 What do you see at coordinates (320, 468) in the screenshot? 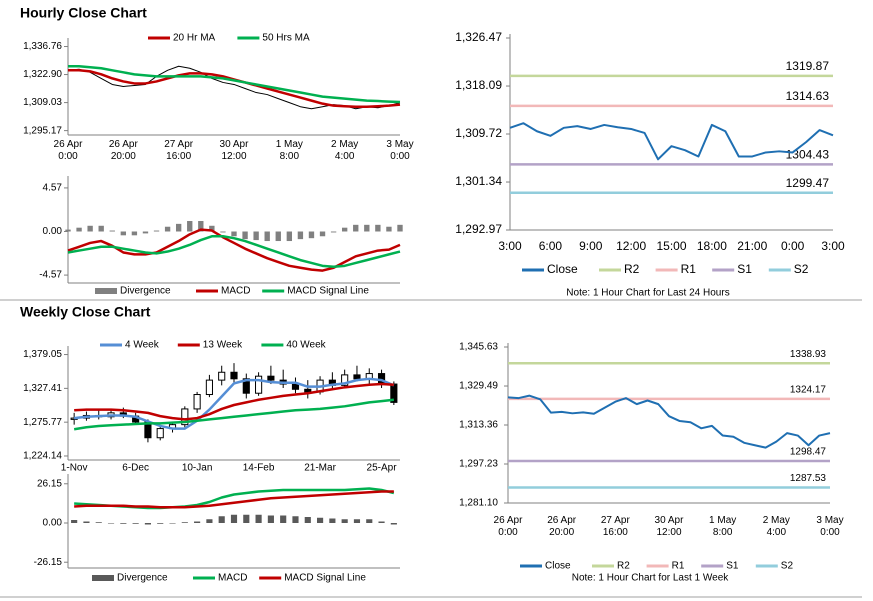
I see `x-tick-label: 21-Mar` at bounding box center [320, 468].